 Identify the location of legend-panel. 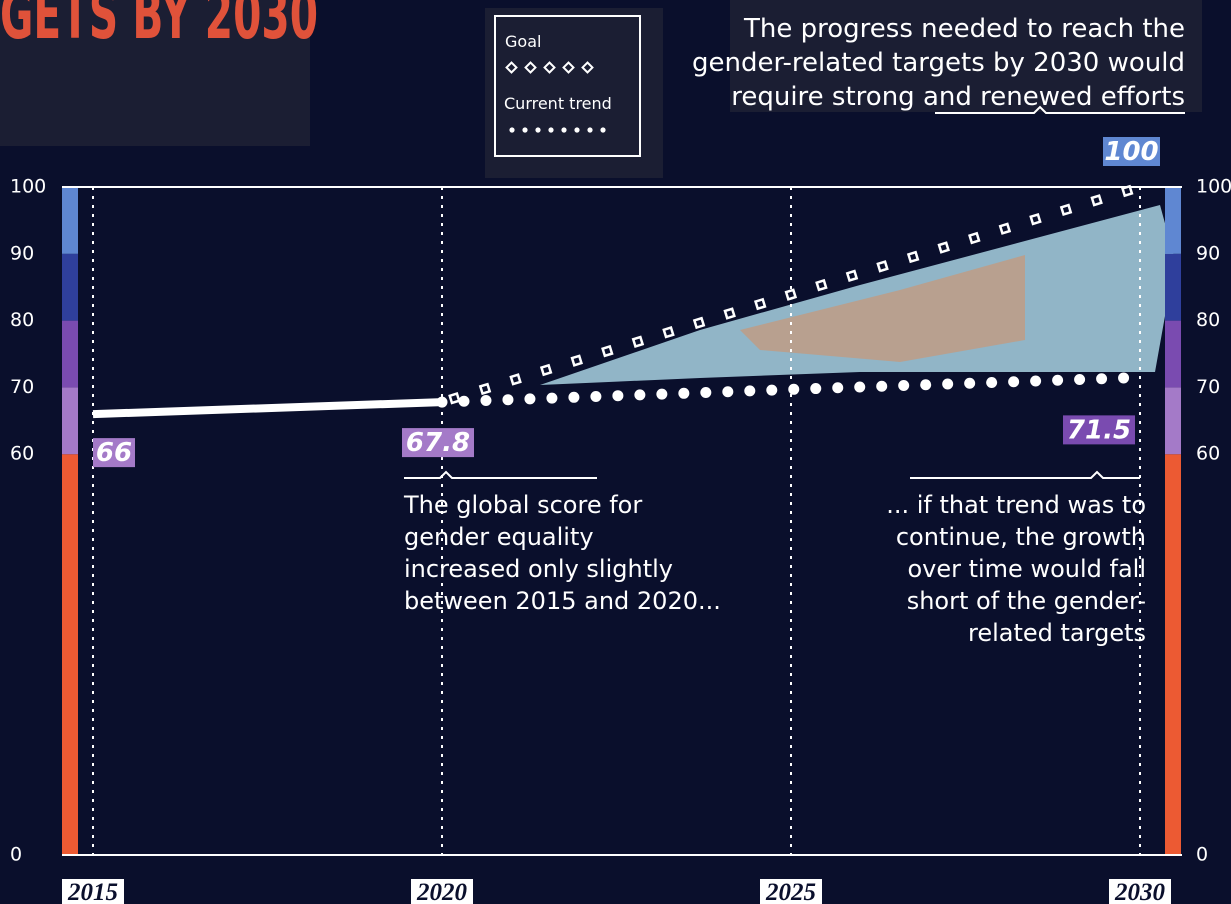
(574, 93).